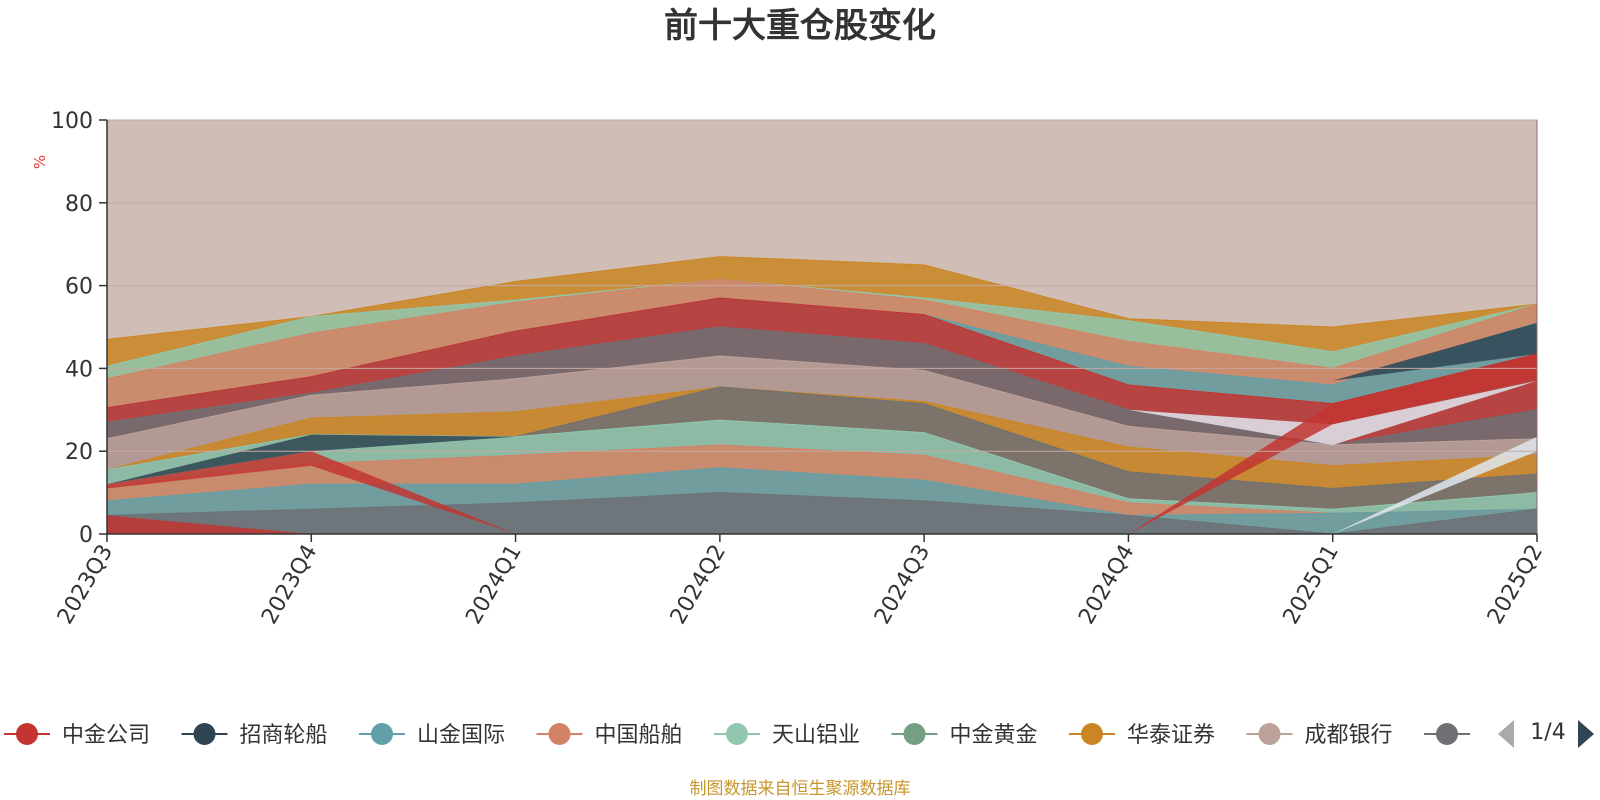 The height and width of the screenshot is (800, 1600). What do you see at coordinates (85, 585) in the screenshot?
I see `x-tick-label-2023Q3: 2023Q3` at bounding box center [85, 585].